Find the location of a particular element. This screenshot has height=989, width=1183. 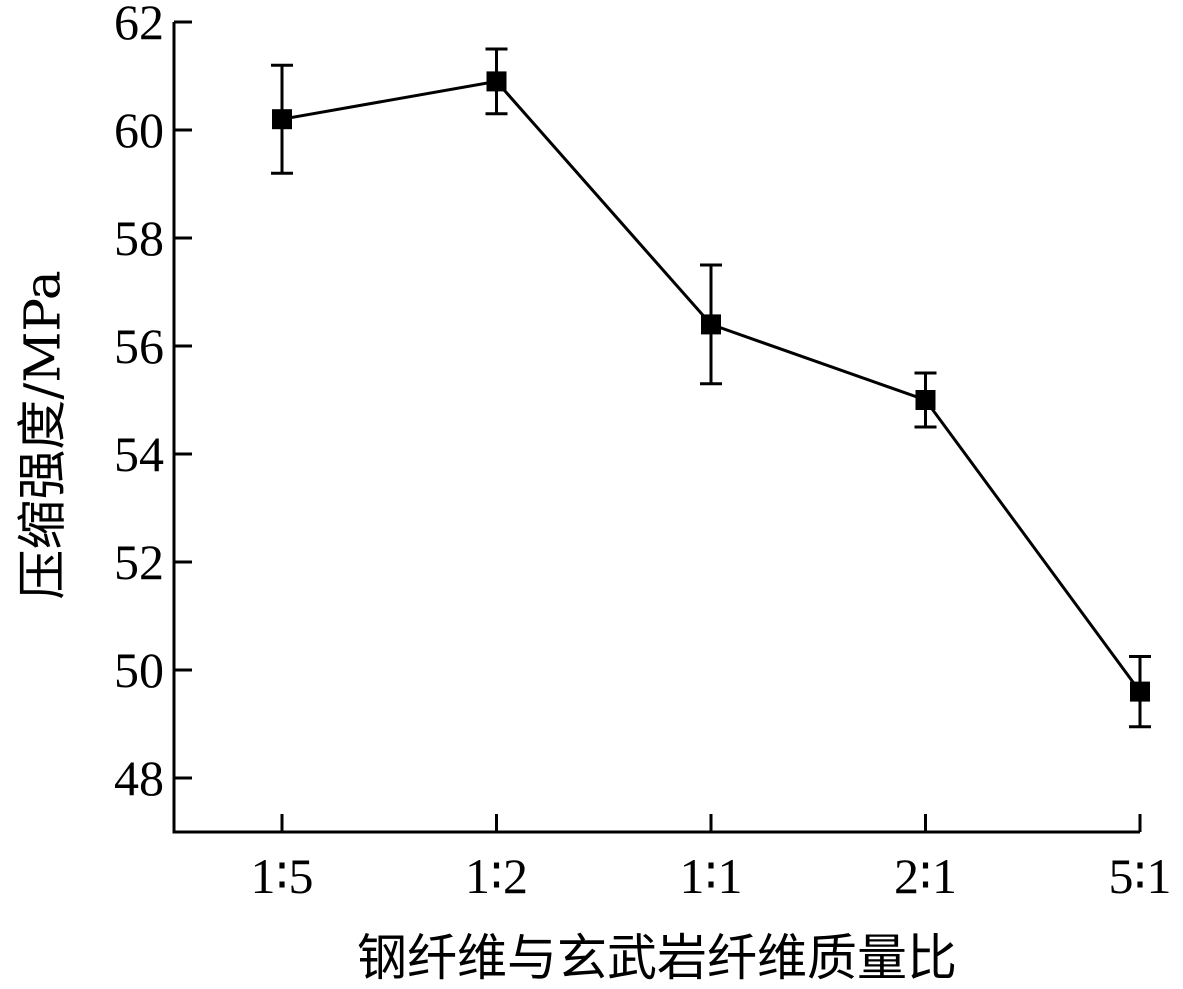

x-axis-title: 钢纤维与玄武岩纤维质量比 is located at coordinates (657, 958).